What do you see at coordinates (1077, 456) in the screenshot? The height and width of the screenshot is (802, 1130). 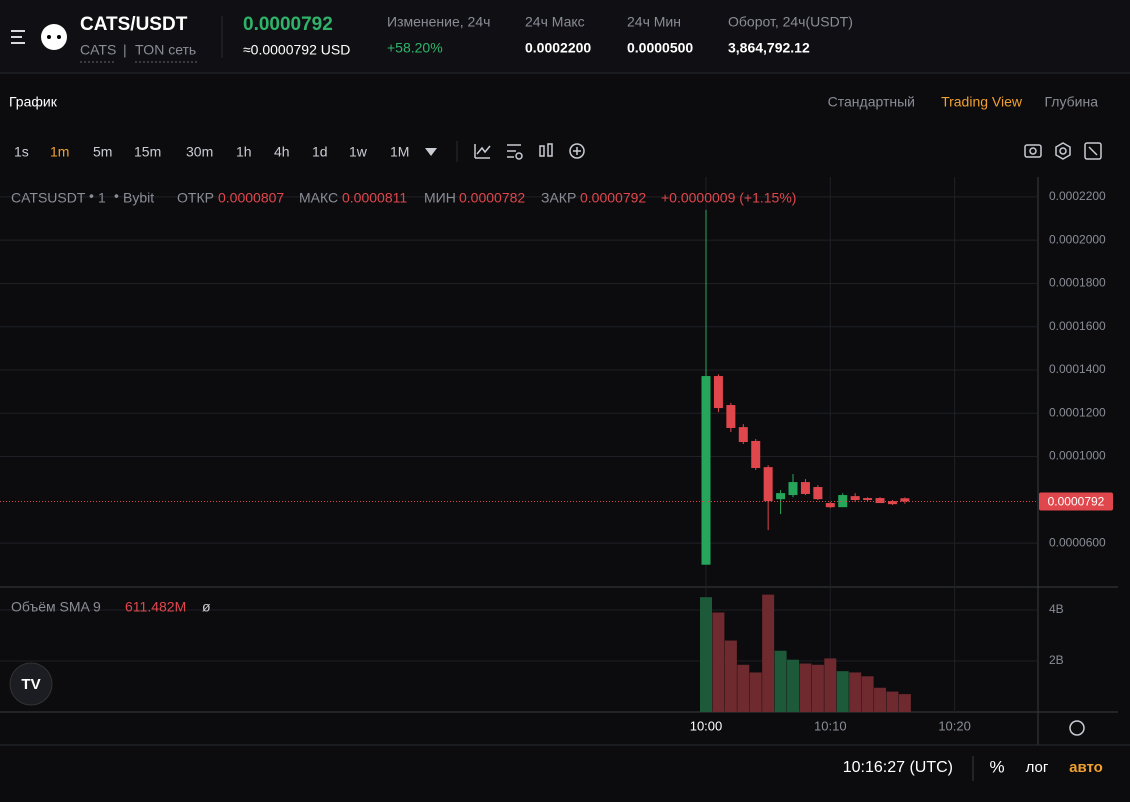 I see `y-tick-label: 0.0001000` at bounding box center [1077, 456].